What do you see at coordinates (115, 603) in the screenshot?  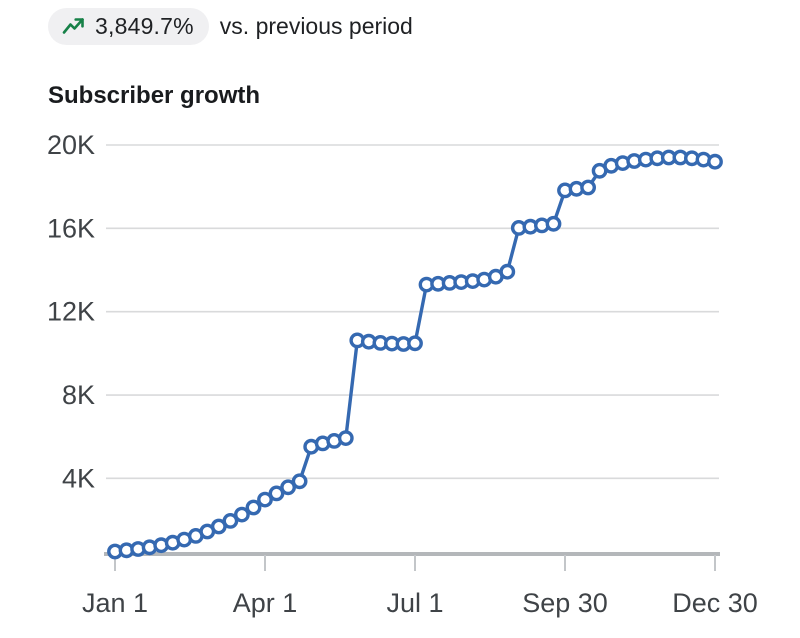 I see `x-axis-label: Jan 1` at bounding box center [115, 603].